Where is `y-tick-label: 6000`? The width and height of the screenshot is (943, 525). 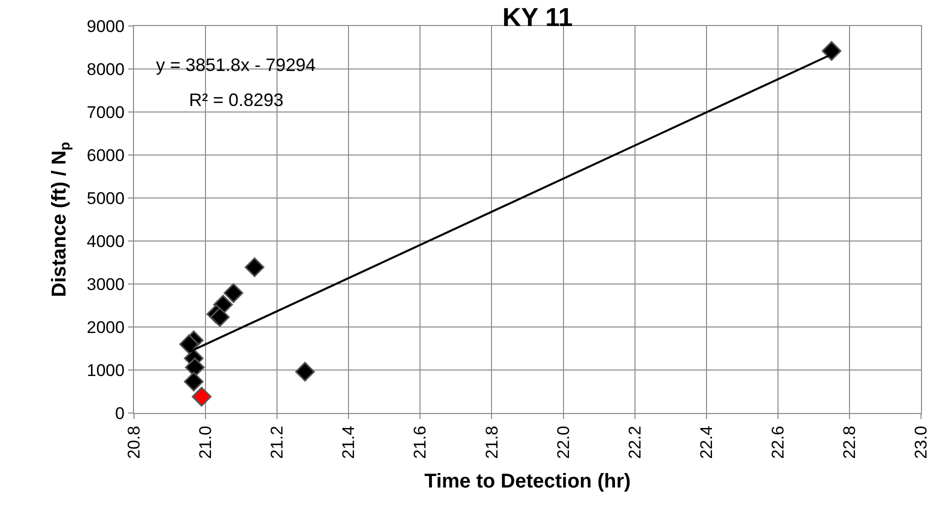
y-tick-label: 6000 is located at coordinates (105, 155).